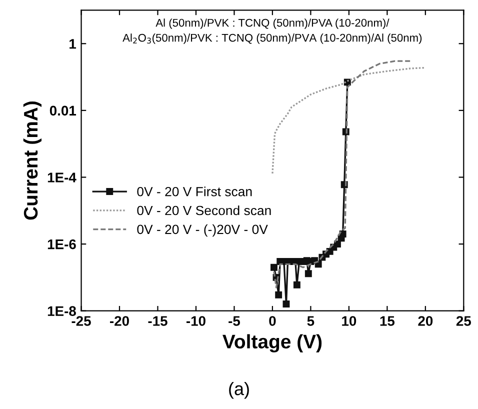  Describe the element at coordinates (62, 177) in the screenshot. I see `y-tick-label: 1E-4` at that location.